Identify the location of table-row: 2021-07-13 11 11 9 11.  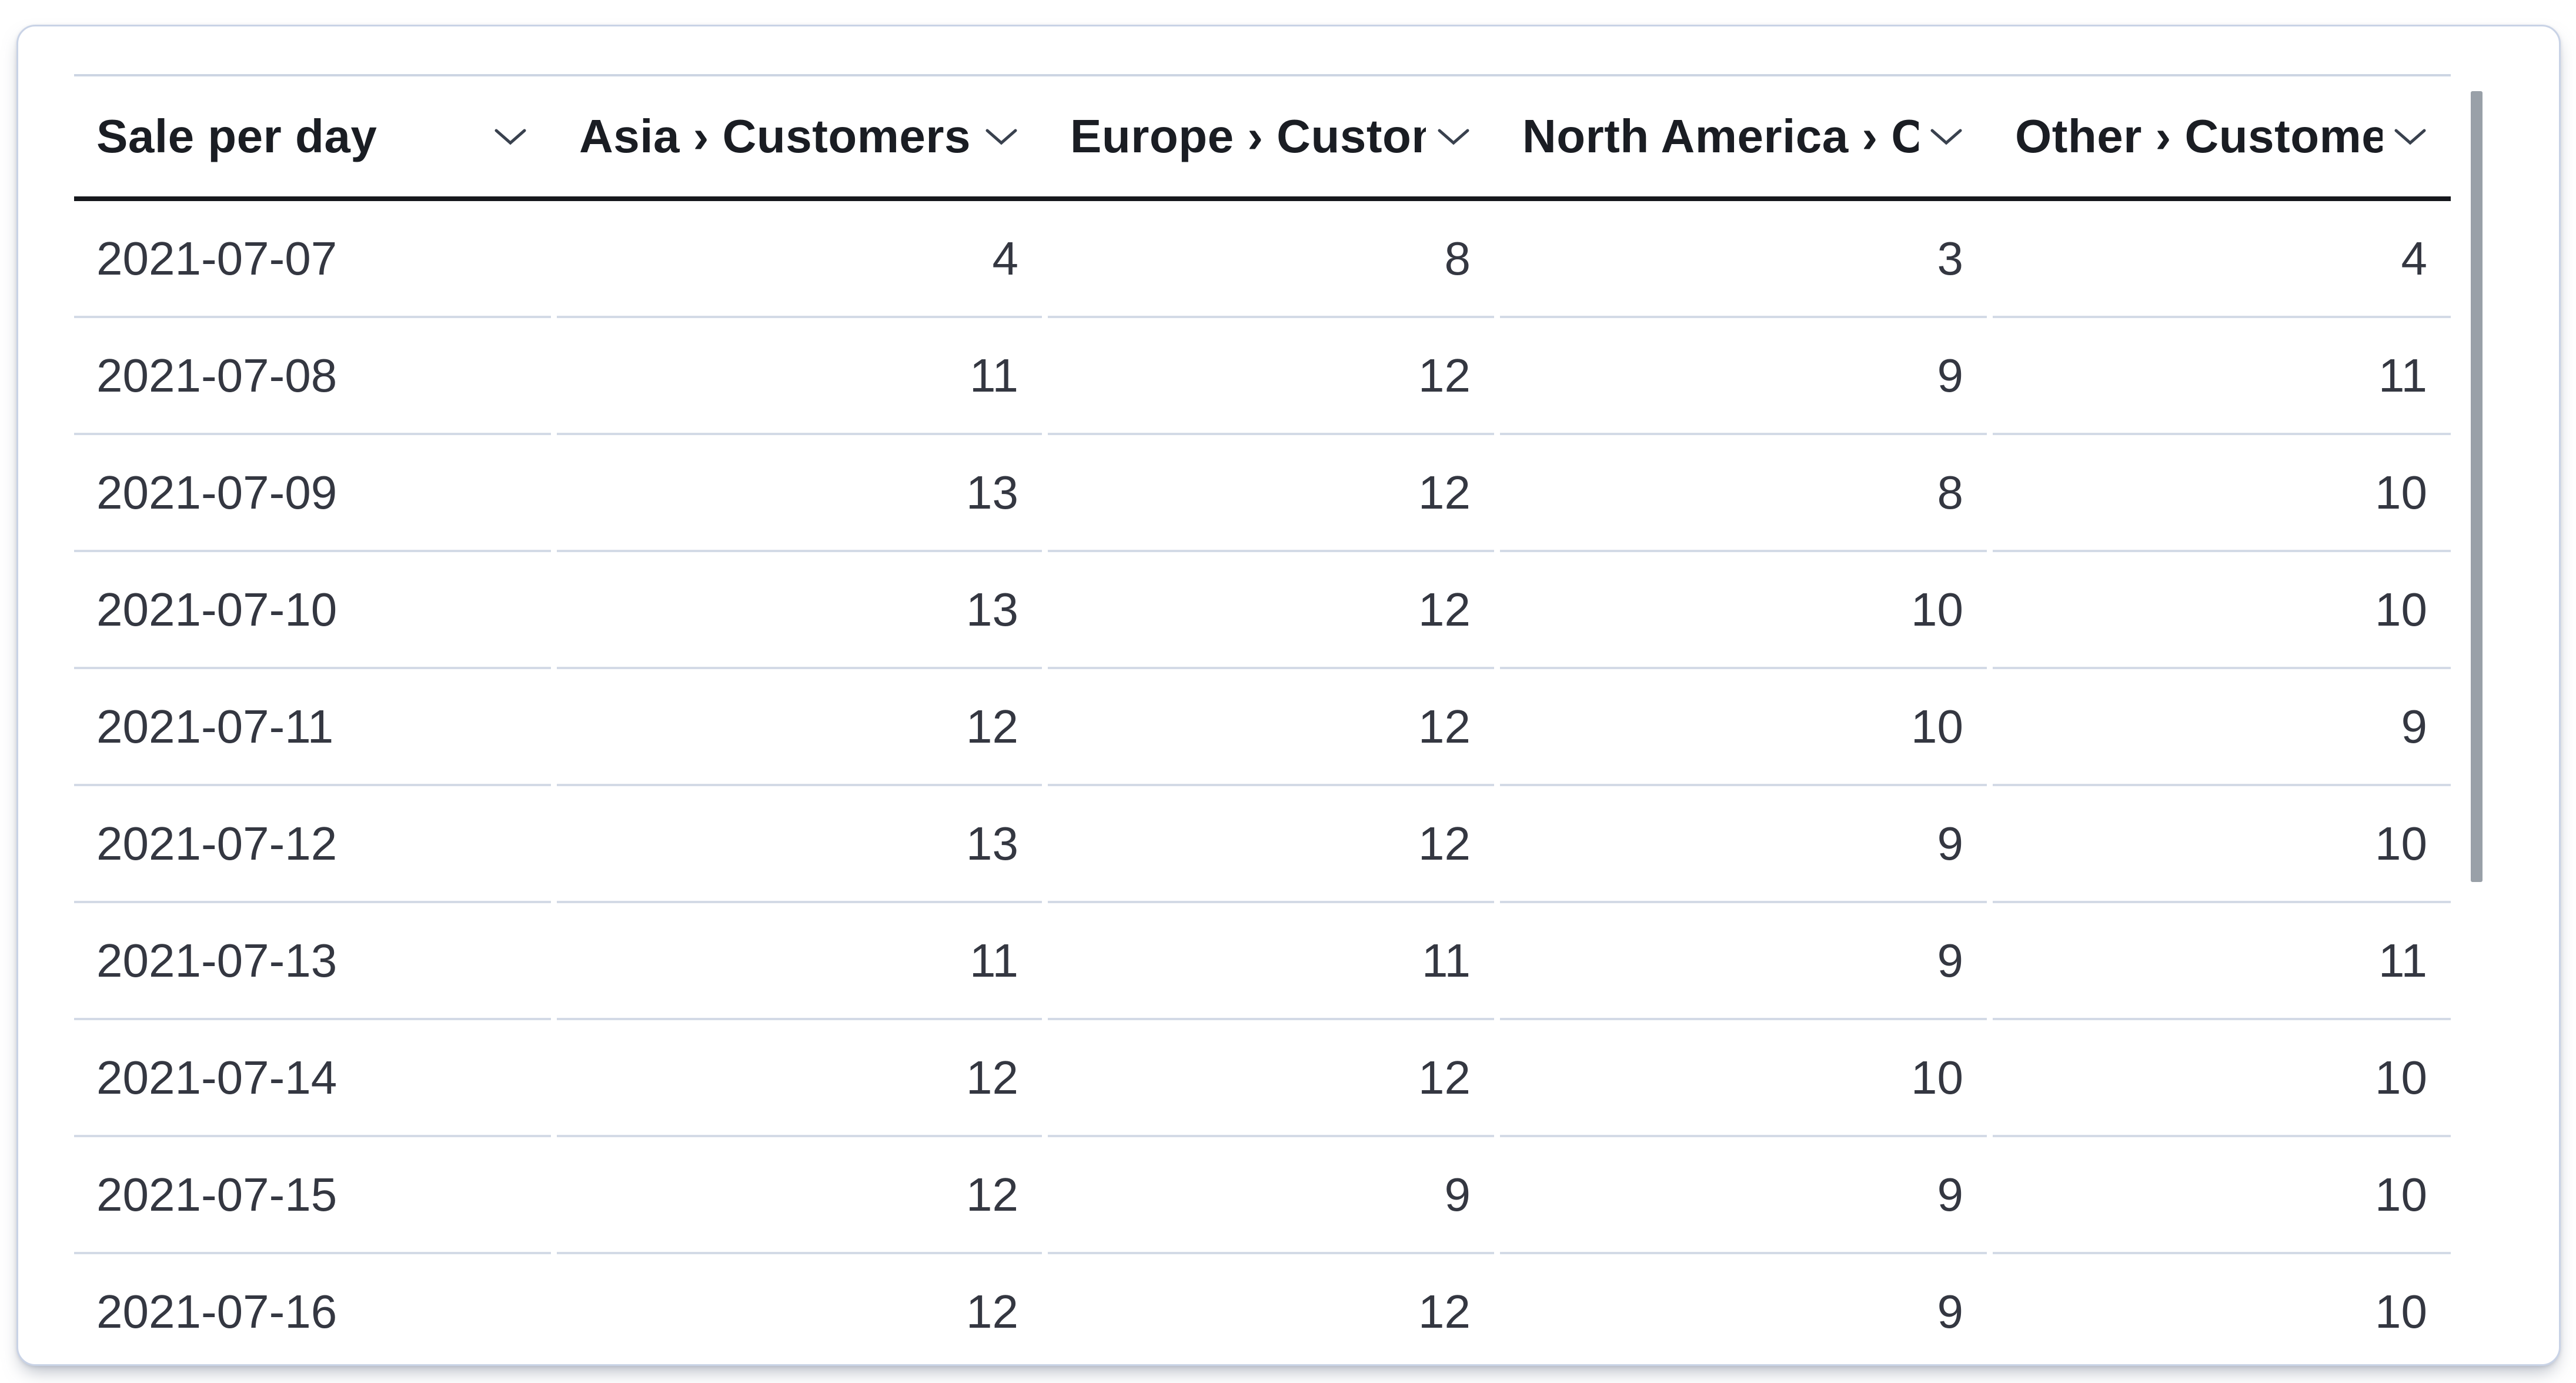
(1262, 961).